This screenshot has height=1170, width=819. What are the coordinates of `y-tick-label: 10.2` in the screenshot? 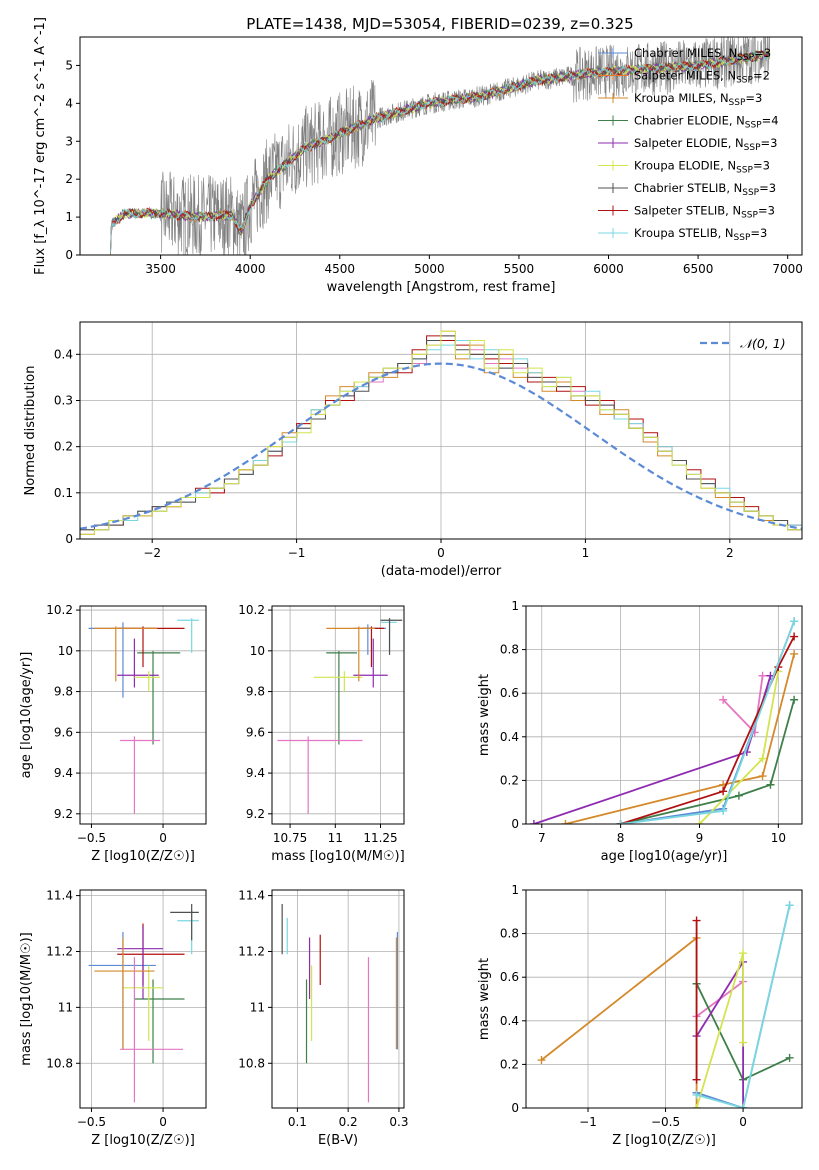 It's located at (251, 610).